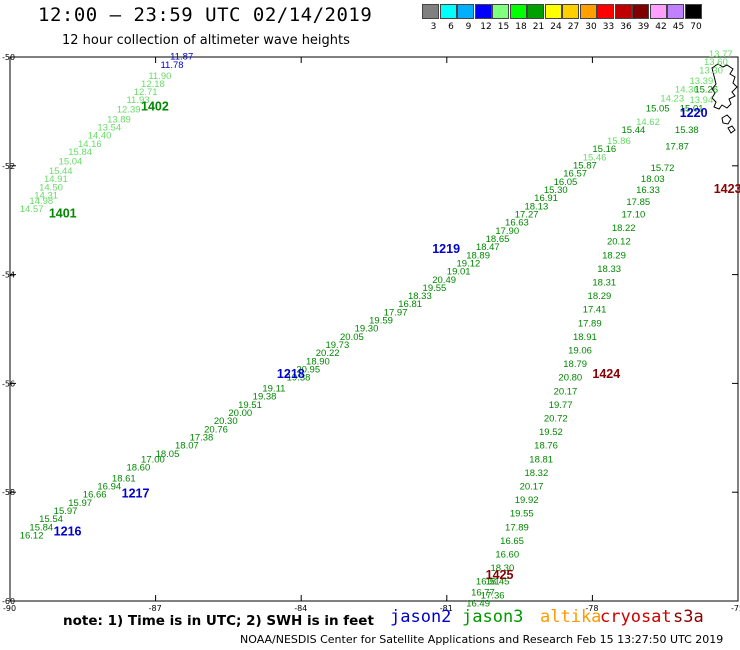 Image resolution: width=740 pixels, height=650 pixels. What do you see at coordinates (216, 429) in the screenshot?
I see `swh-value: 20.76` at bounding box center [216, 429].